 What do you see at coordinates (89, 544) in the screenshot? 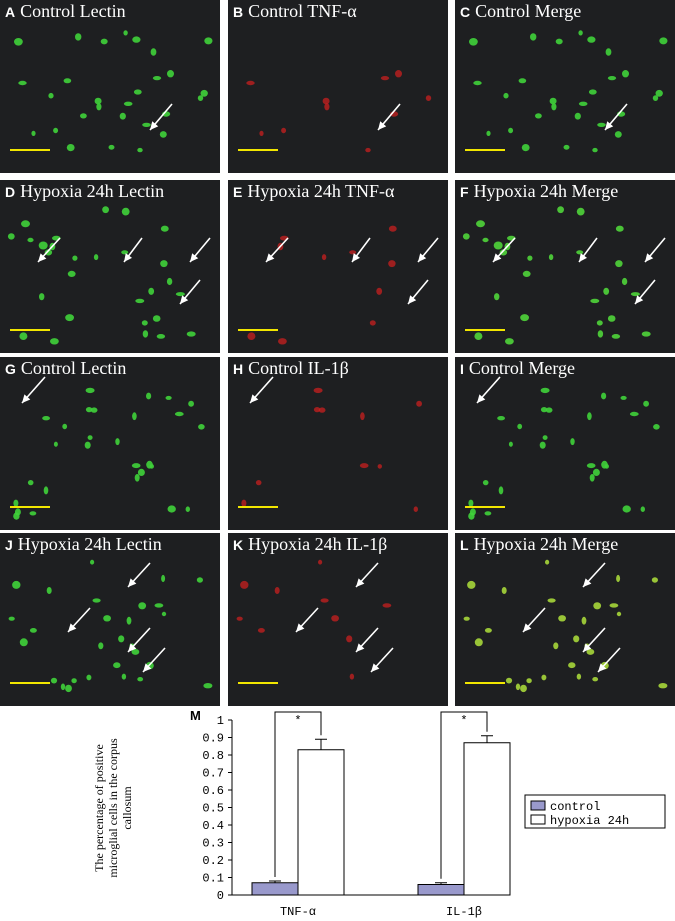
I see `panel-title-text: Hypoxia 24h Lectin` at bounding box center [89, 544].